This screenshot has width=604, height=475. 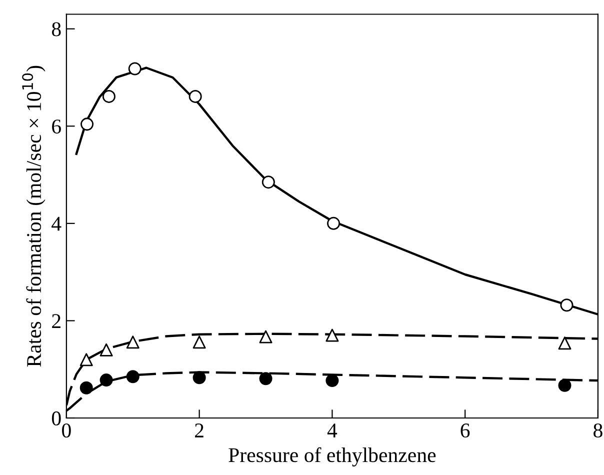 What do you see at coordinates (598, 430) in the screenshot?
I see `x-tick-label: 8` at bounding box center [598, 430].